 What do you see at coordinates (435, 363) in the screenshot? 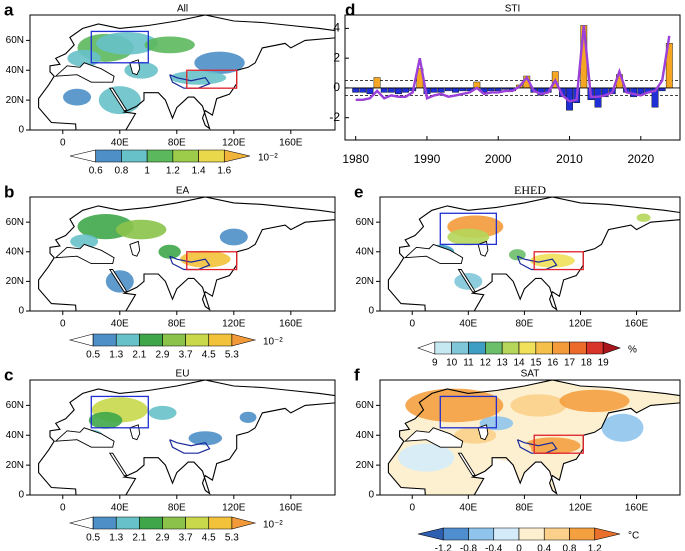
I see `colorbar-tick-label: 9` at bounding box center [435, 363].